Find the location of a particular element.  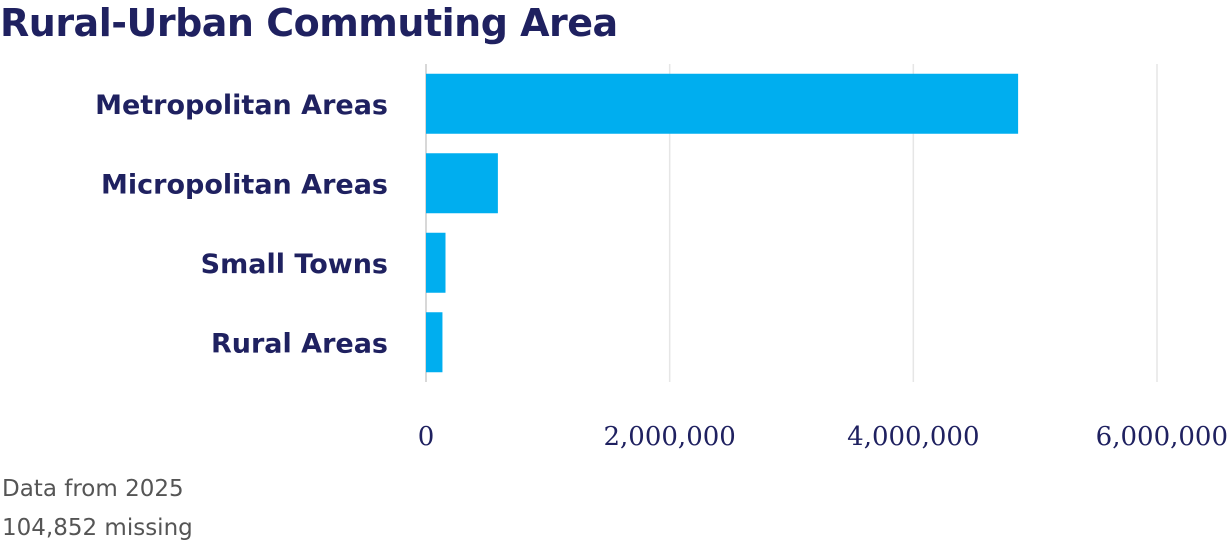

category-label: Metropolitan Areas is located at coordinates (241, 105).